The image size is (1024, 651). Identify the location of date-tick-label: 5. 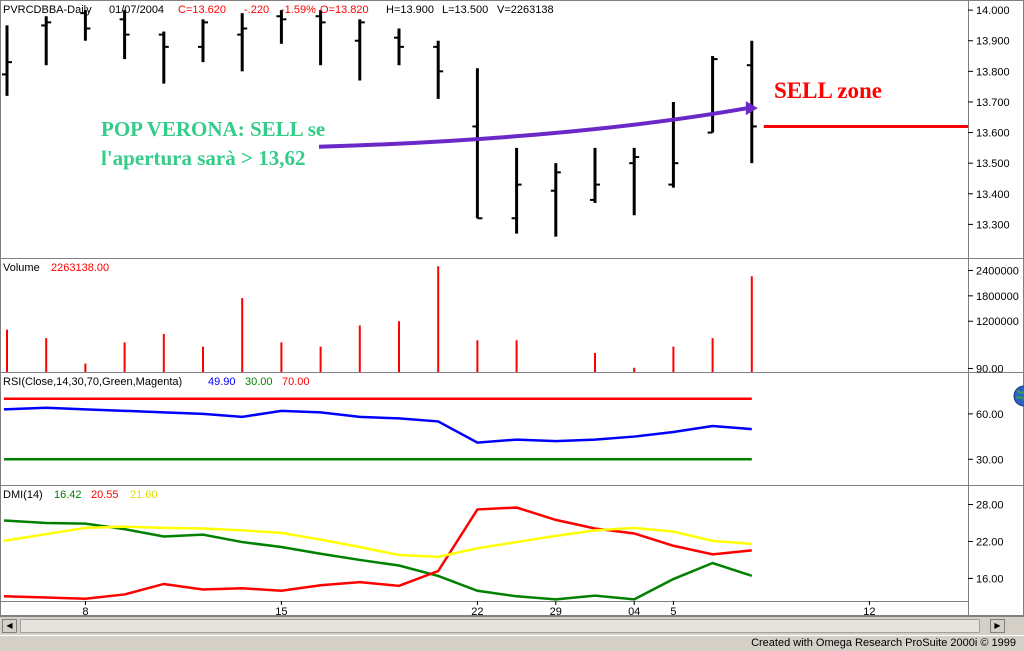
(673, 611).